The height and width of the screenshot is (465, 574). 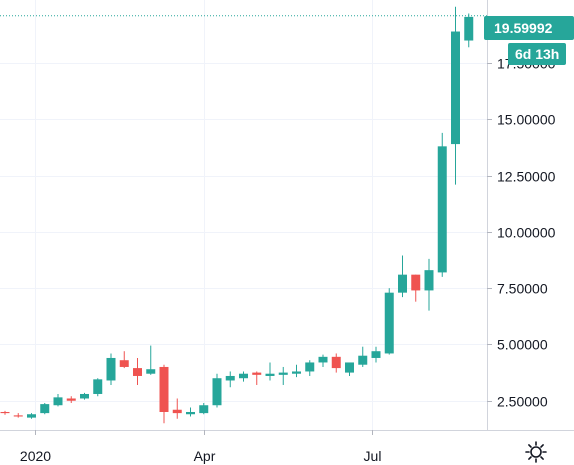 I want to click on price-tick-label: 15.00000, so click(x=526, y=120).